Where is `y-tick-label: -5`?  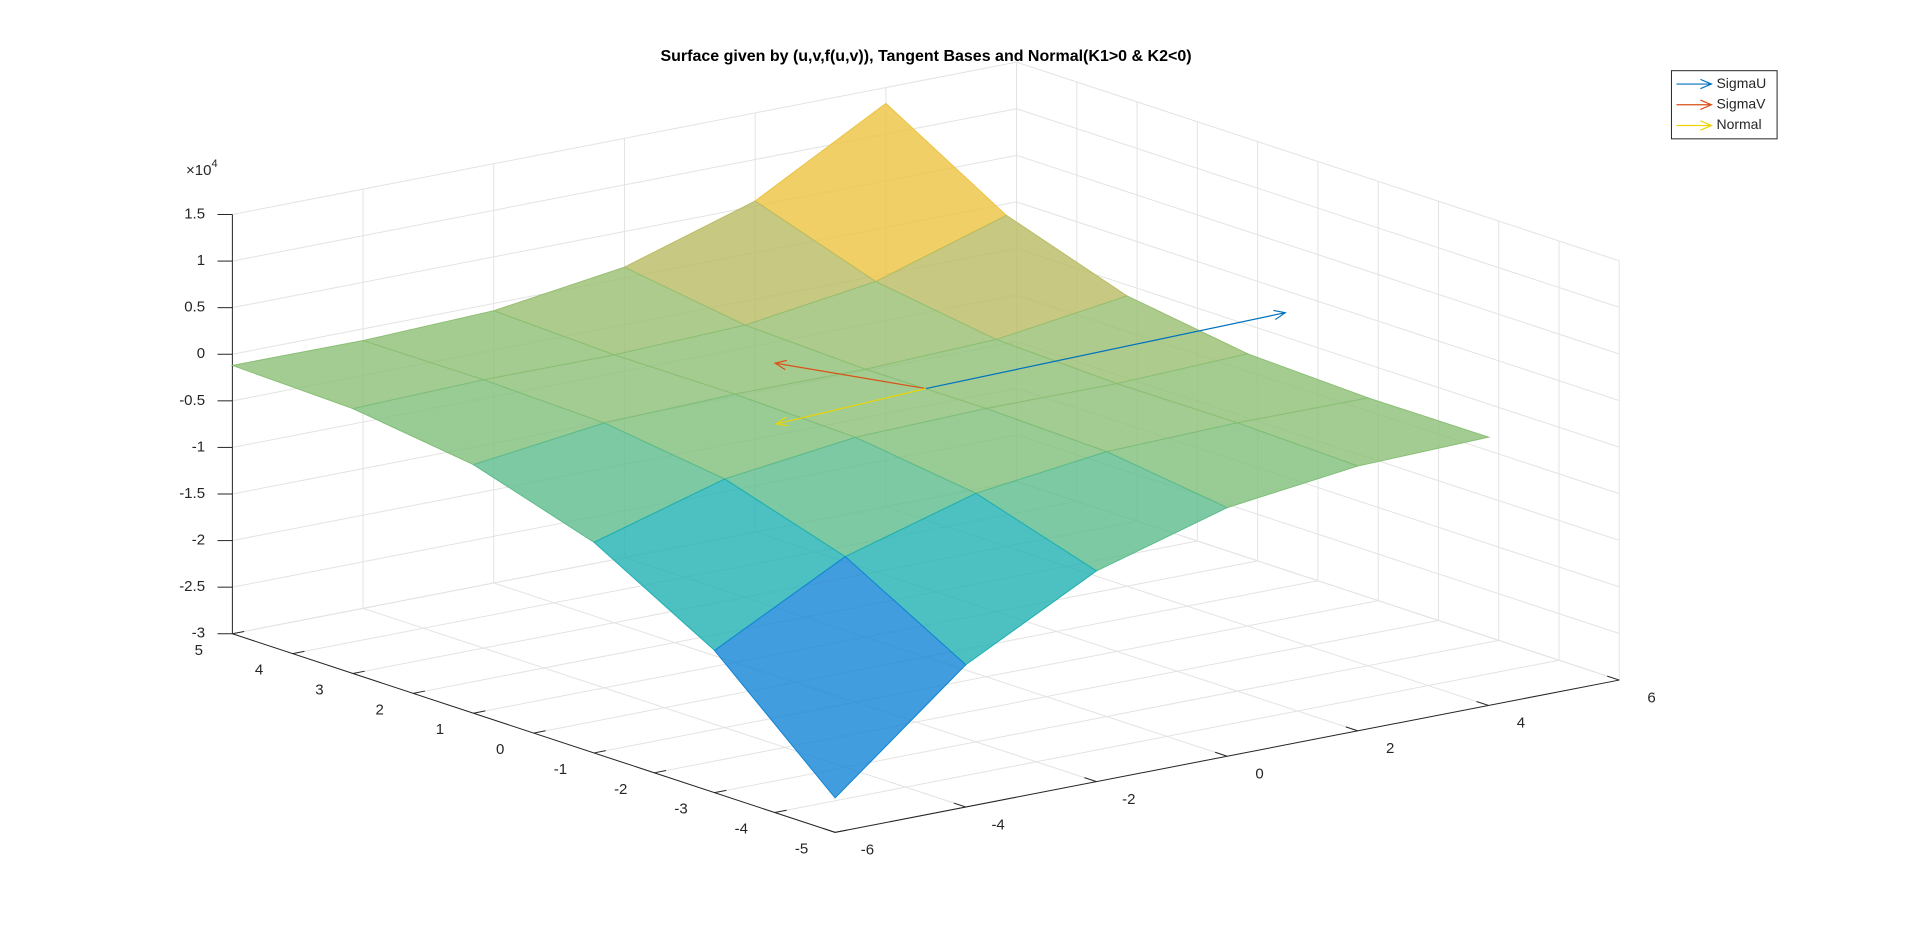 y-tick-label: -5 is located at coordinates (801, 848).